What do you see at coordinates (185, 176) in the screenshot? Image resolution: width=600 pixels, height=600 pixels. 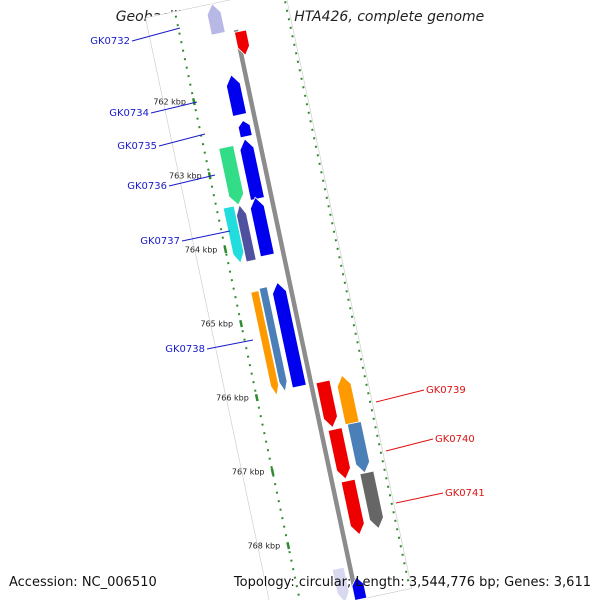 I see `kbp-tick-label-763: 763 kbp` at bounding box center [185, 176].